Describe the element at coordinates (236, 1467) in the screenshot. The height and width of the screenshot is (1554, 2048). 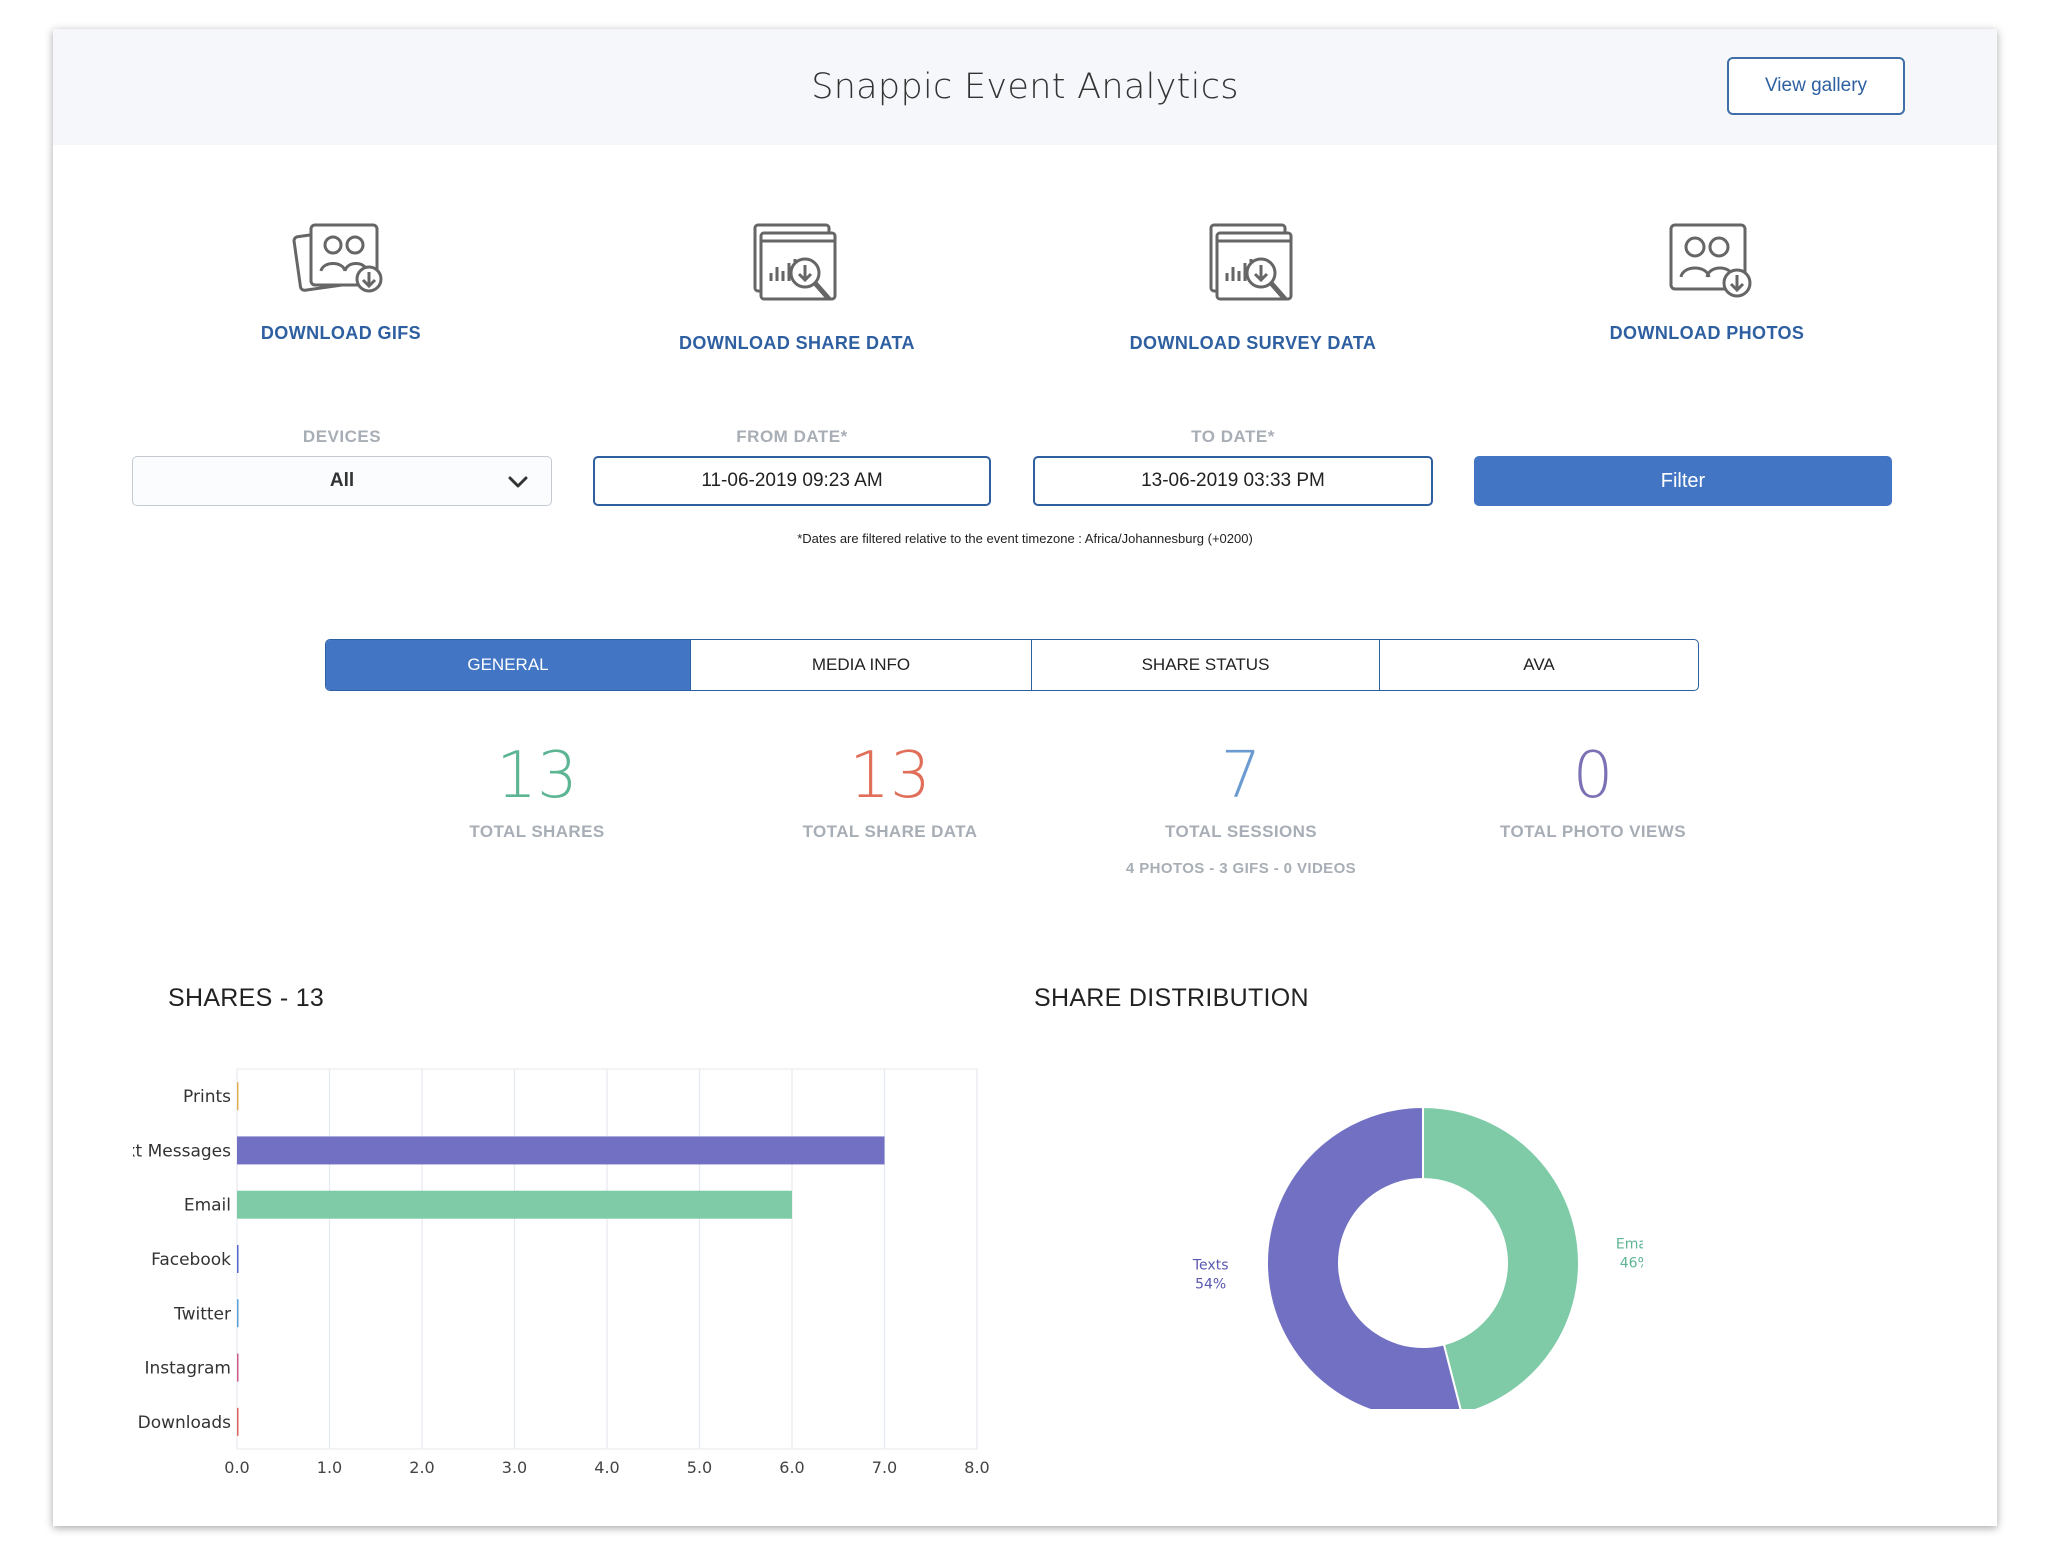
I see `x-tick-label: 0.0` at that location.